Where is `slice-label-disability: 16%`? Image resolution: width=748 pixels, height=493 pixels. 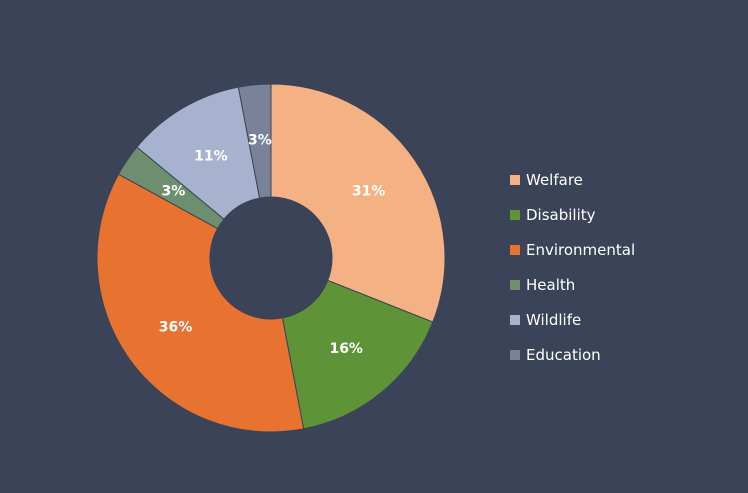
slice-label-disability: 16% is located at coordinates (346, 349).